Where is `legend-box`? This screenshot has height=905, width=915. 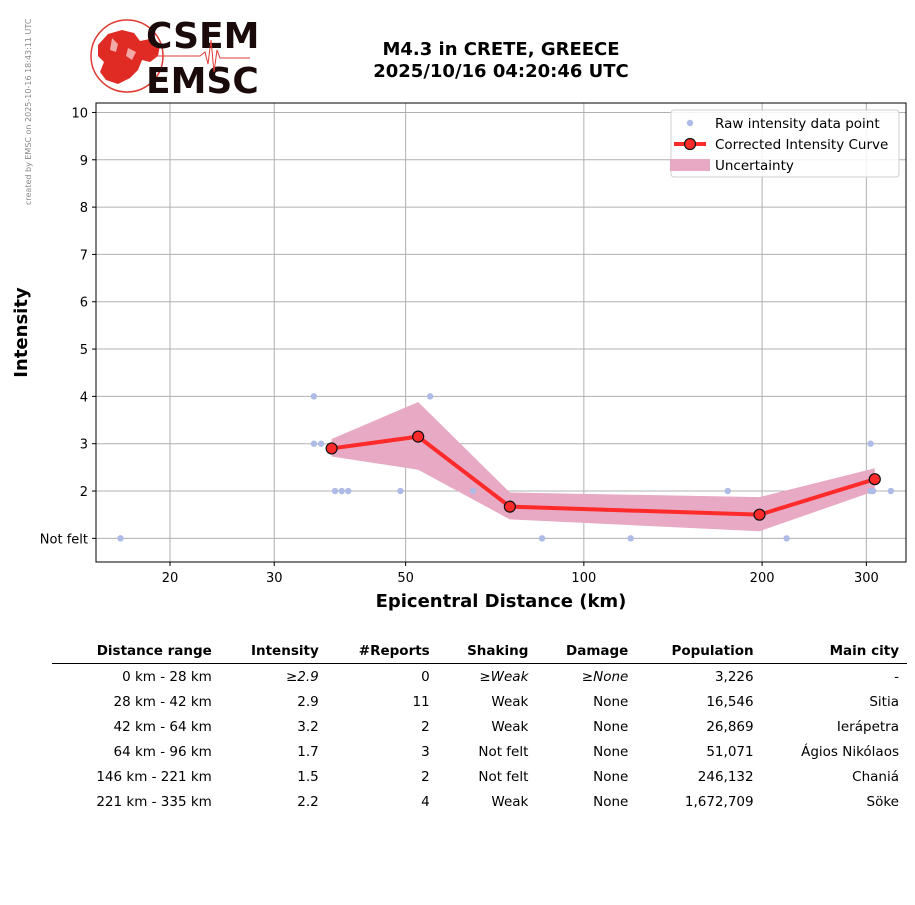
legend-box is located at coordinates (785, 143).